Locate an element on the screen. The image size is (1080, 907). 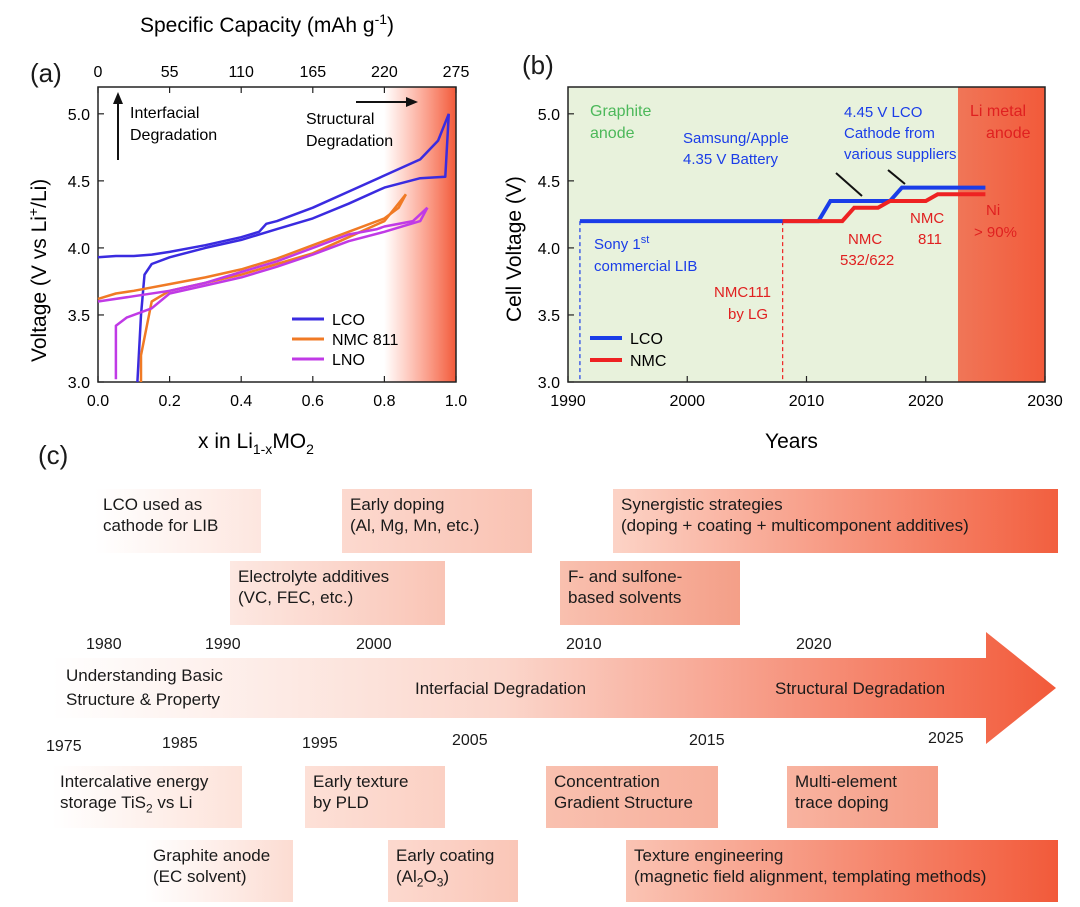
box-line: (Al, Mg, Mn, etc.) is located at coordinates (415, 525).